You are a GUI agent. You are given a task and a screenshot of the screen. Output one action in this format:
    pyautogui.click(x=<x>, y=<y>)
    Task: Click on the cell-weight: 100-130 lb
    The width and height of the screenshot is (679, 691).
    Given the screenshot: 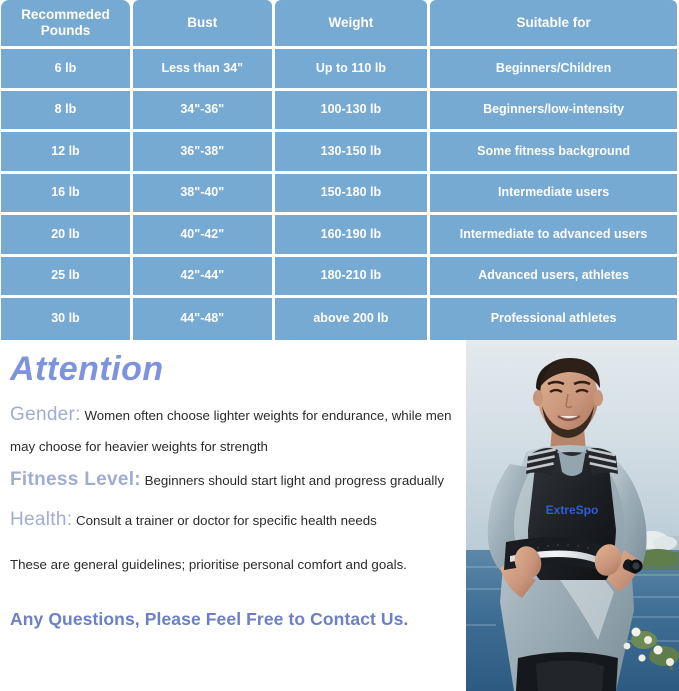 What is the action you would take?
    pyautogui.click(x=351, y=109)
    